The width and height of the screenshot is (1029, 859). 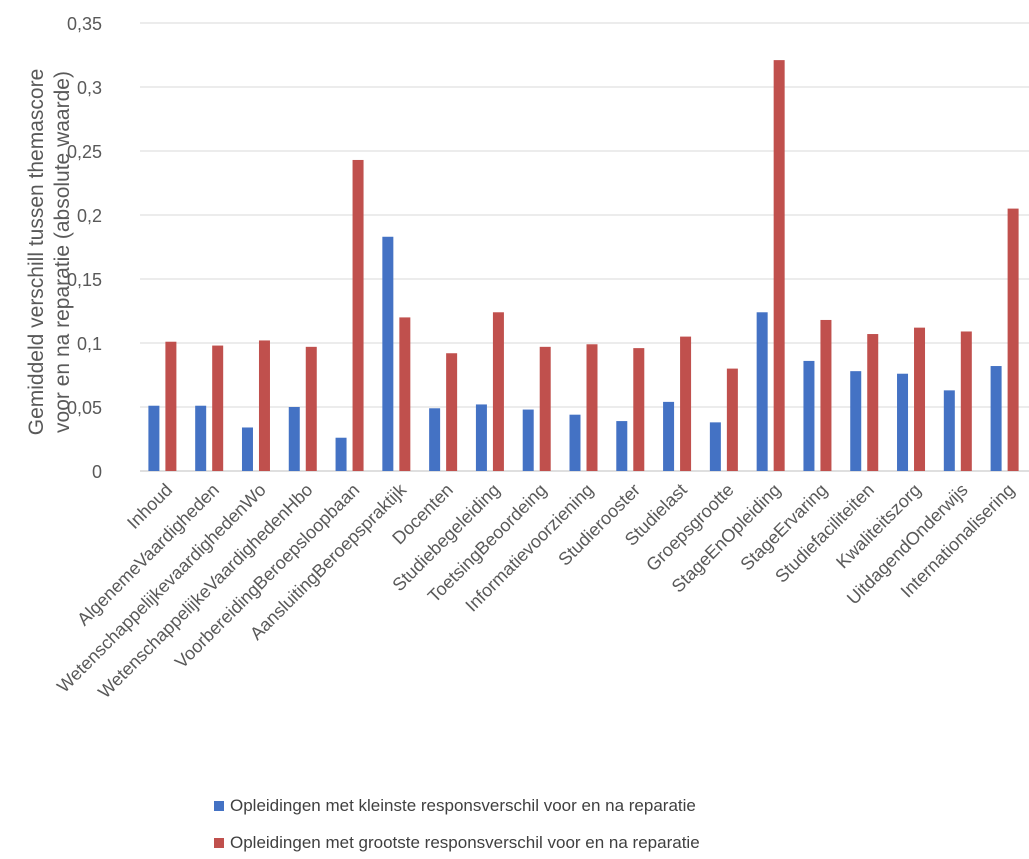 I want to click on legend-swatch-blue, so click(x=219, y=806).